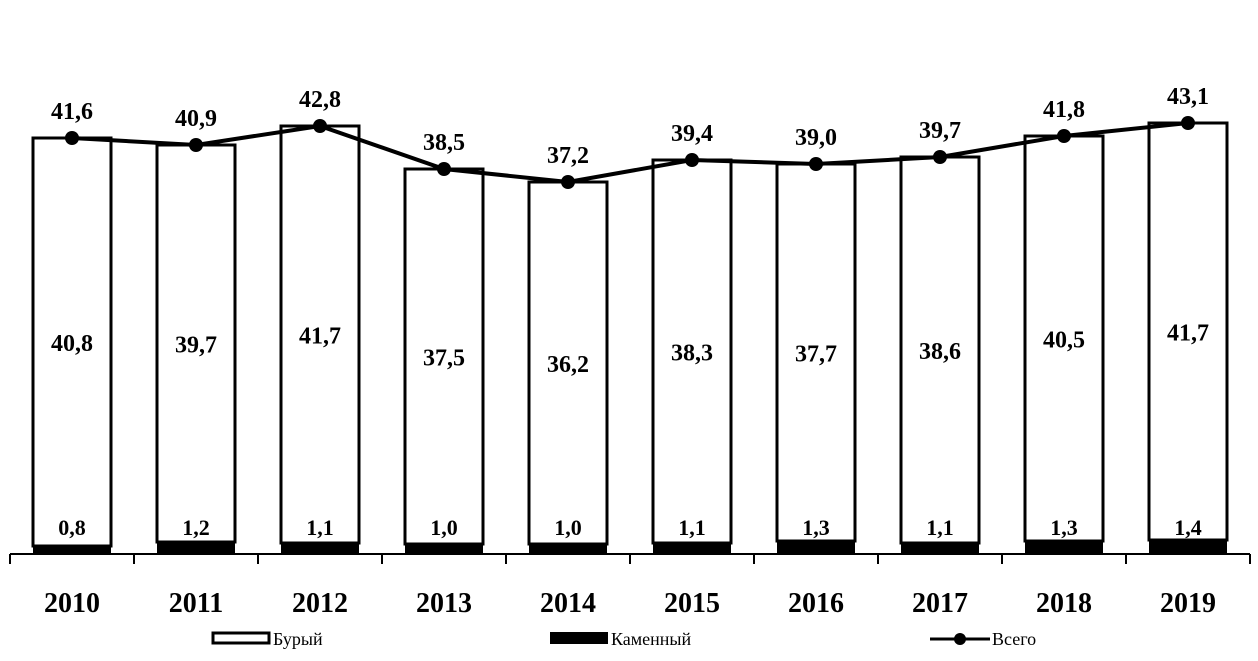 This screenshot has width=1258, height=661. I want to click on x-tick-label-2019: 2019, so click(1188, 603).